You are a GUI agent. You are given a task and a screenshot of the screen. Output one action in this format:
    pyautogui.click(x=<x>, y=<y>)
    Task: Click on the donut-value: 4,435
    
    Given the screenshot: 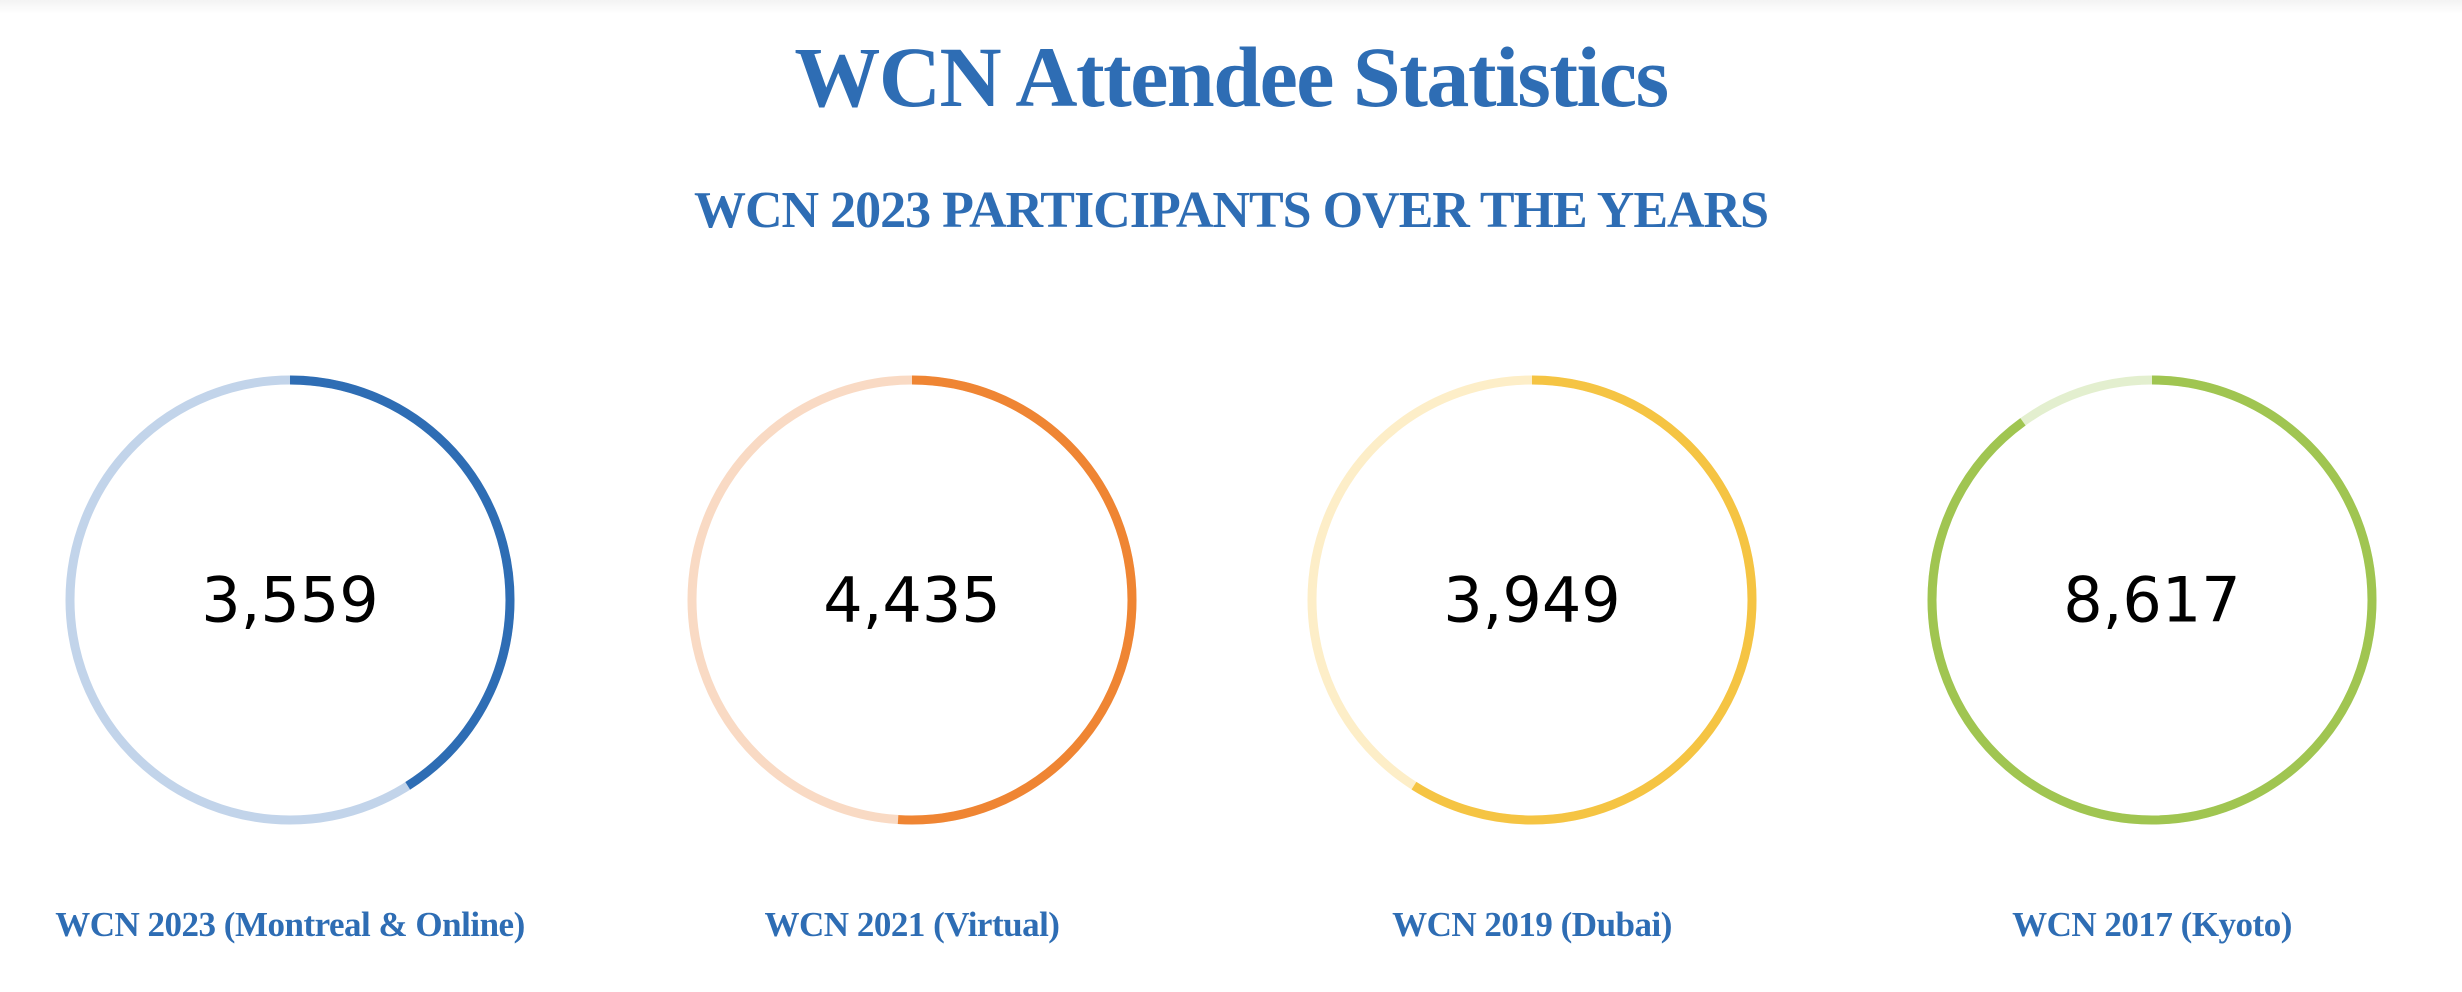 What is the action you would take?
    pyautogui.click(x=912, y=600)
    